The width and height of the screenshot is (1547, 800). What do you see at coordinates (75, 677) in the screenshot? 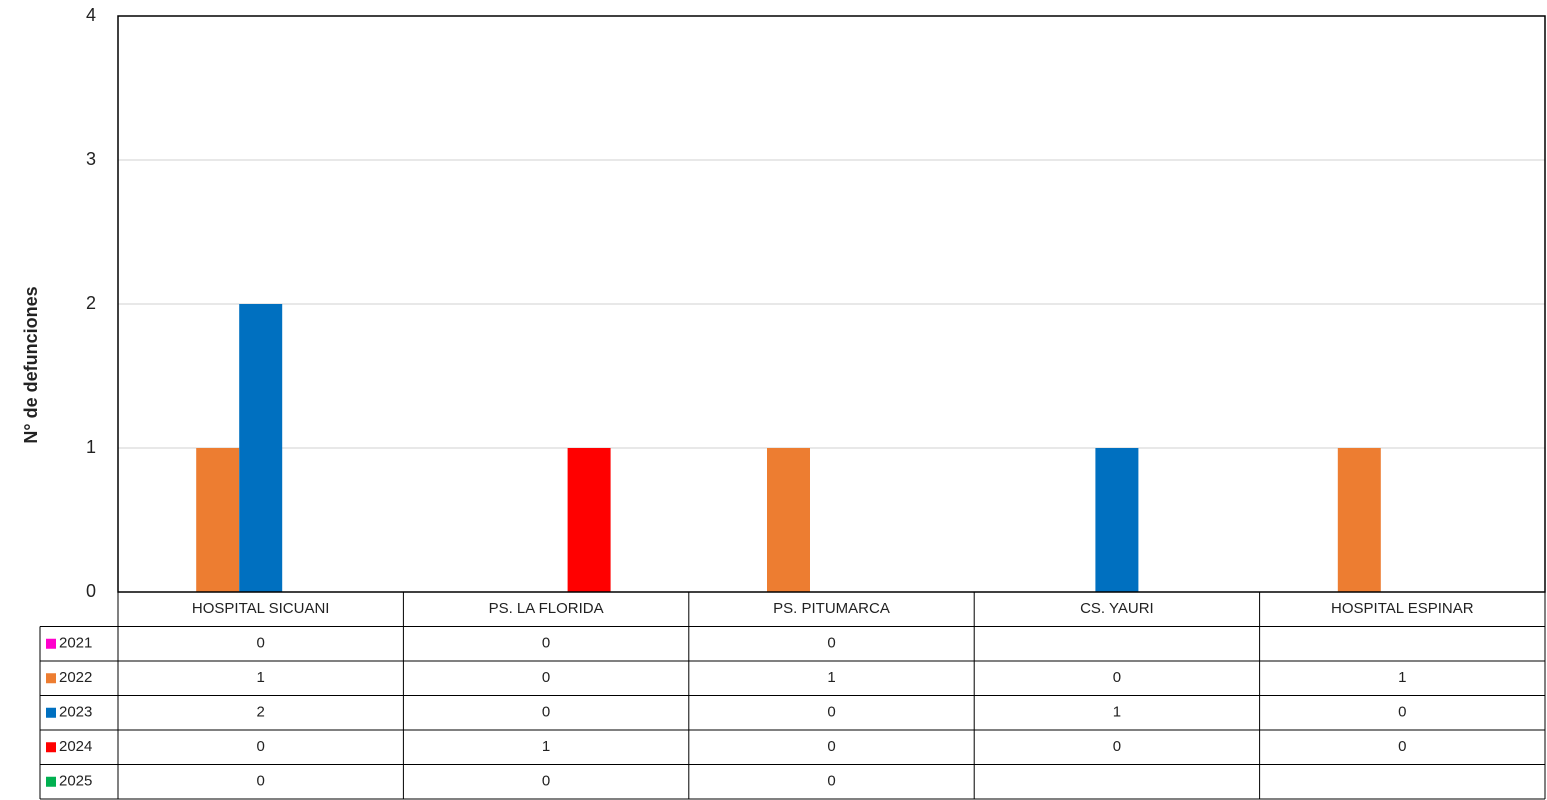
I see `legend-label: 2022` at bounding box center [75, 677].